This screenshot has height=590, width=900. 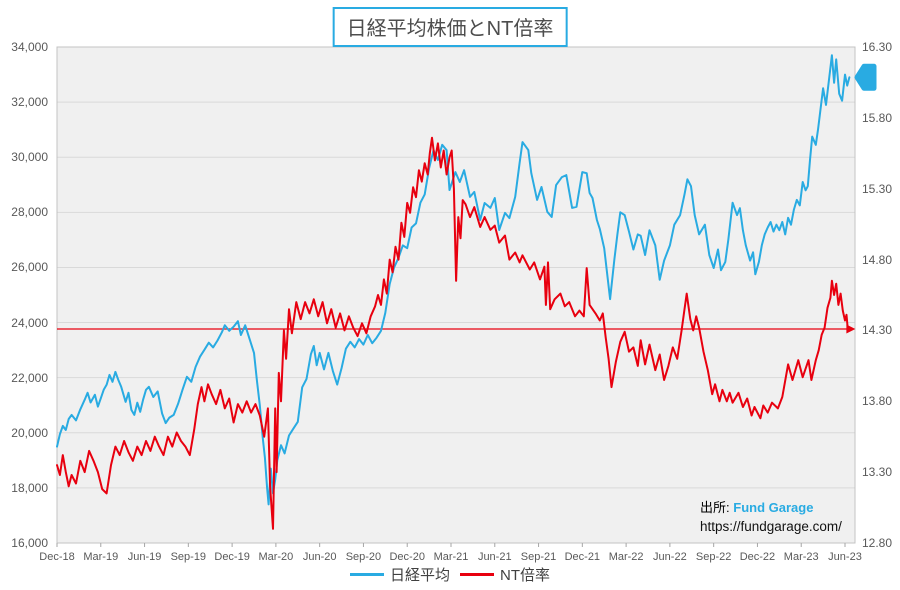 What do you see at coordinates (773, 507) in the screenshot?
I see `source-name: Fund Garage` at bounding box center [773, 507].